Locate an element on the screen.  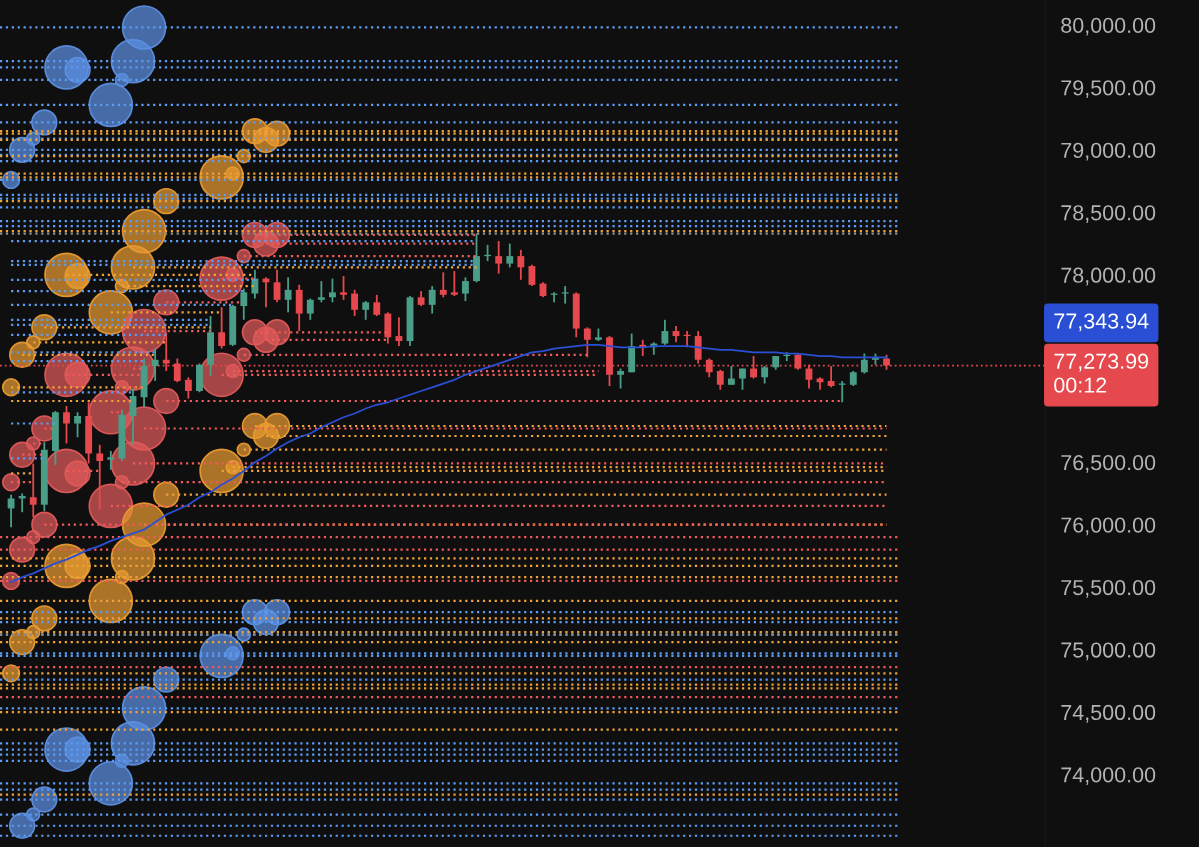
y-tick-label: 74,500.00 is located at coordinates (1108, 713).